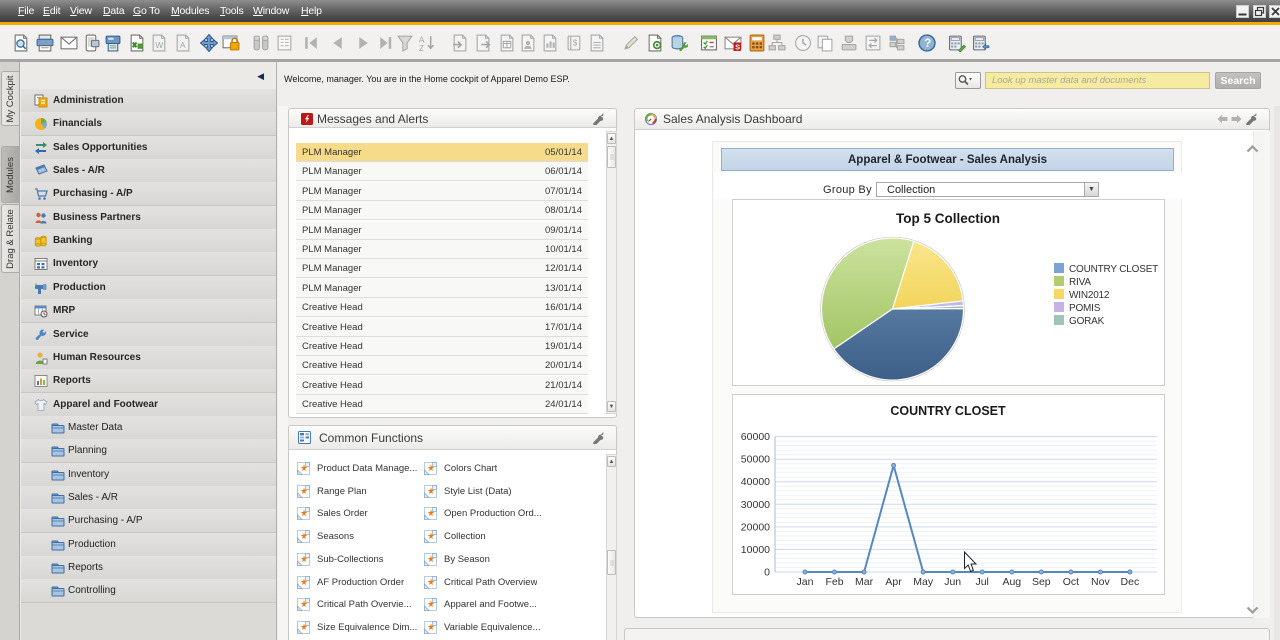  What do you see at coordinates (805, 582) in the screenshot?
I see `svg-text: Jan` at bounding box center [805, 582].